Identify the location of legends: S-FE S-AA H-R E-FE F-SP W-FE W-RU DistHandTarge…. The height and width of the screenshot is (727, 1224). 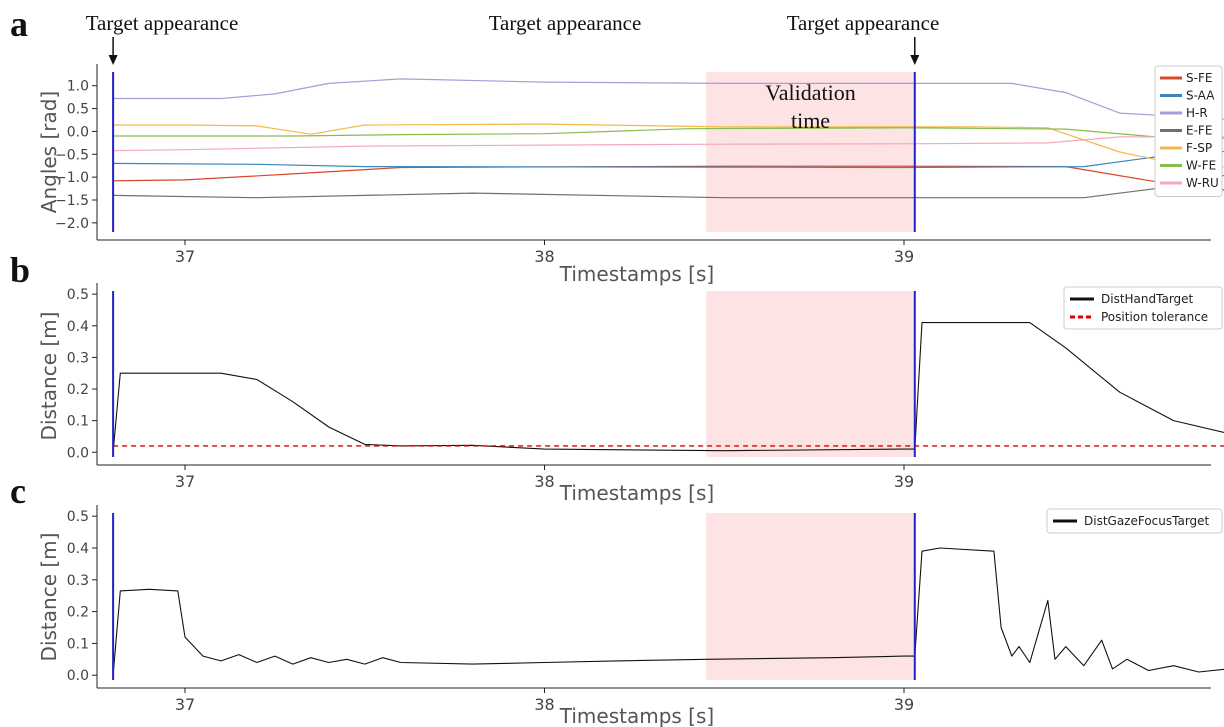
(1134, 299).